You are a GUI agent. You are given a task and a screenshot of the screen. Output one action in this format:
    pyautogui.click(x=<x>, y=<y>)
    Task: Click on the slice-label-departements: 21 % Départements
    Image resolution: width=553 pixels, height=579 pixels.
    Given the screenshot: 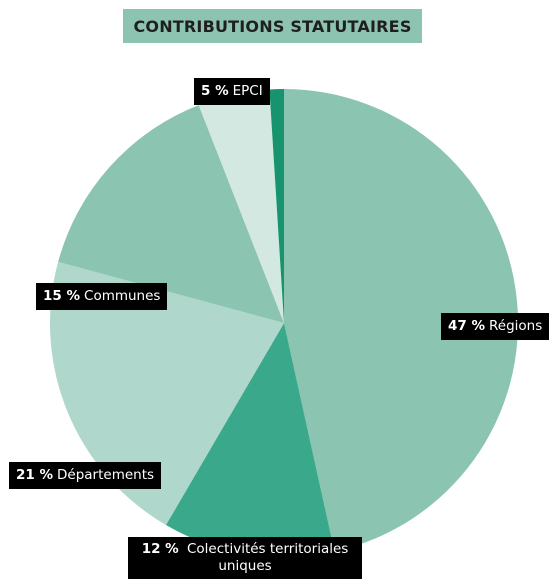 What is the action you would take?
    pyautogui.click(x=85, y=475)
    